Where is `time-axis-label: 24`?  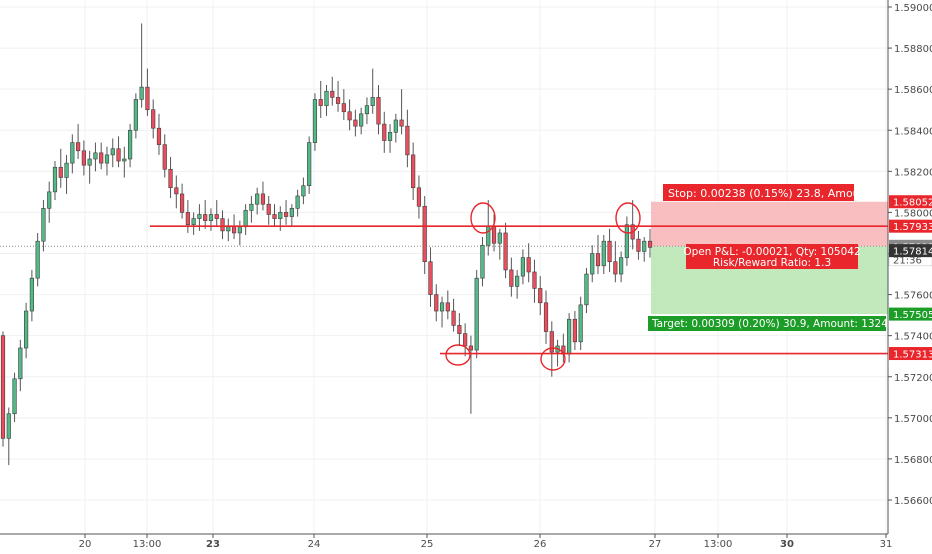
time-axis-label: 24 is located at coordinates (314, 544).